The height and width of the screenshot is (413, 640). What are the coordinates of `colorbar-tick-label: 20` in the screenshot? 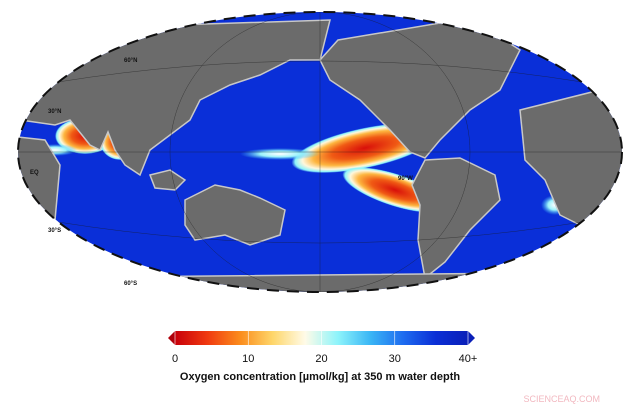 It's located at (321, 359).